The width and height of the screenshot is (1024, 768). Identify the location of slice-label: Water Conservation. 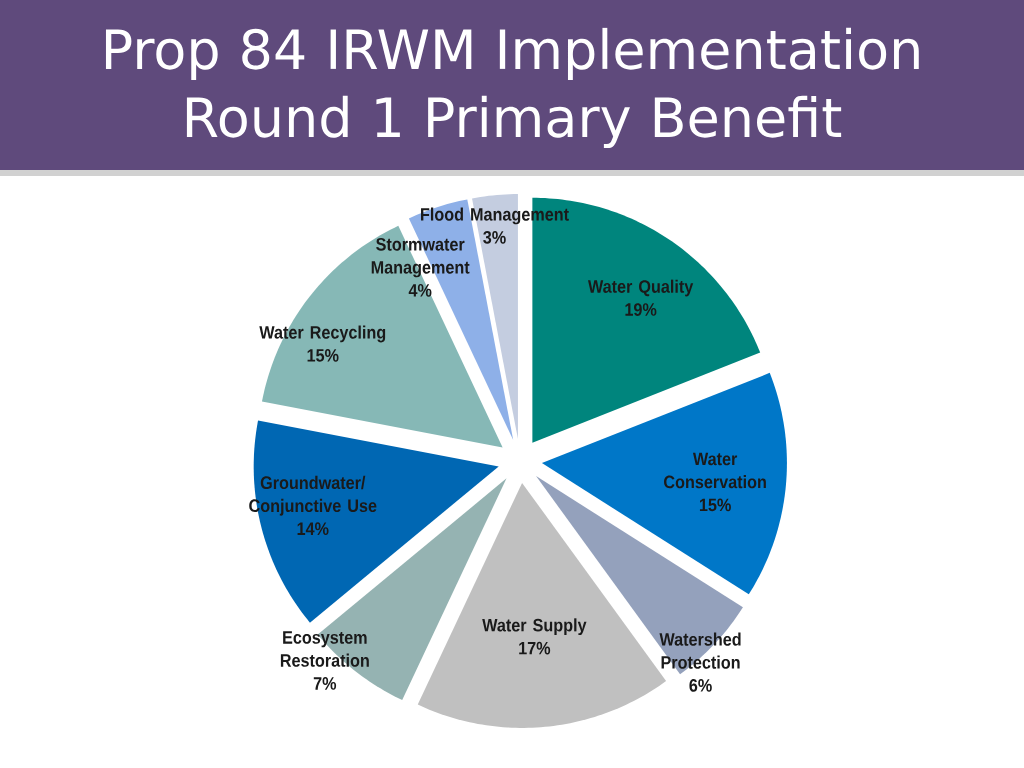
(715, 470).